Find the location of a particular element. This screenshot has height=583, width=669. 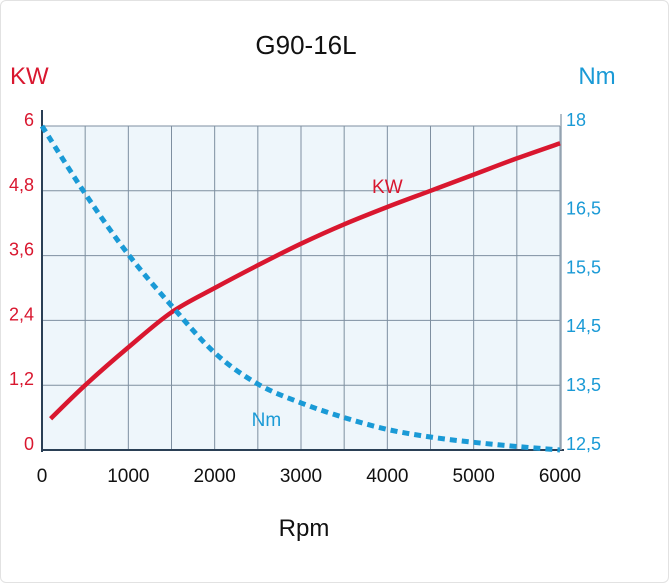

y-left-tick-label: 1,2 is located at coordinates (21, 379).